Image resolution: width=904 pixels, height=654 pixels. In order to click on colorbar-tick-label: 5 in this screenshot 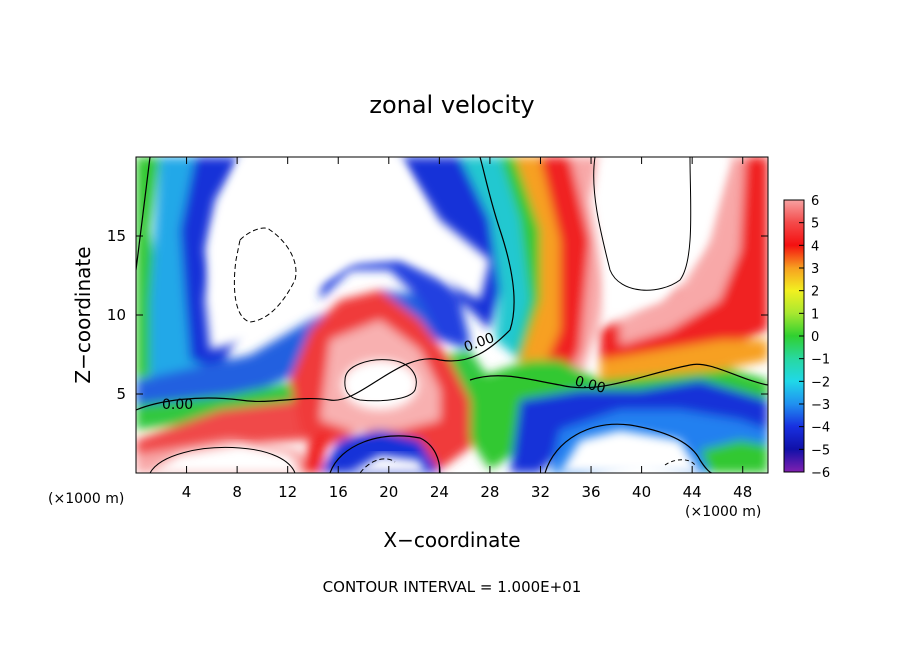, I will do `click(815, 224)`.